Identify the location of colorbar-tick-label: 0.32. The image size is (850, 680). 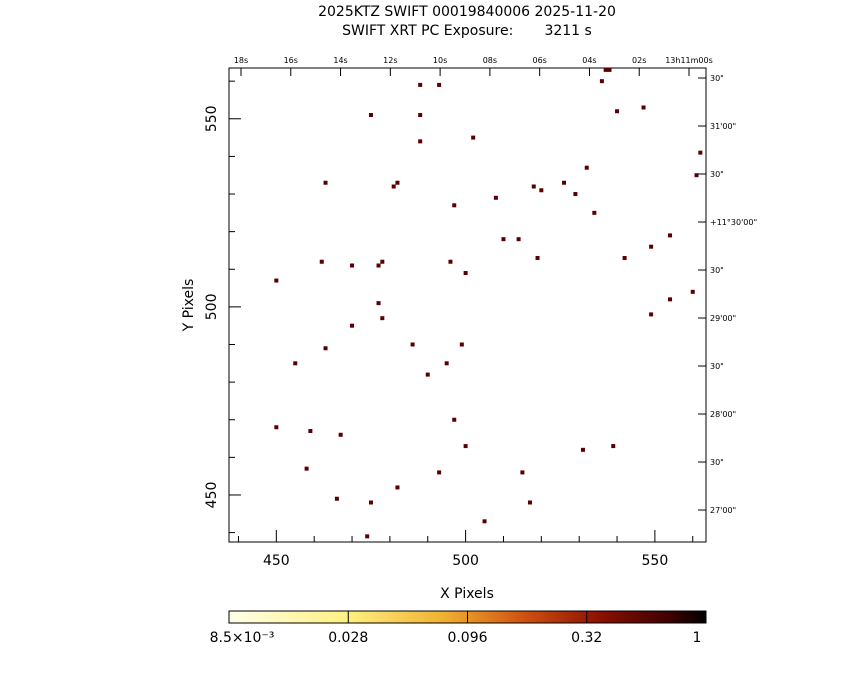
(586, 638).